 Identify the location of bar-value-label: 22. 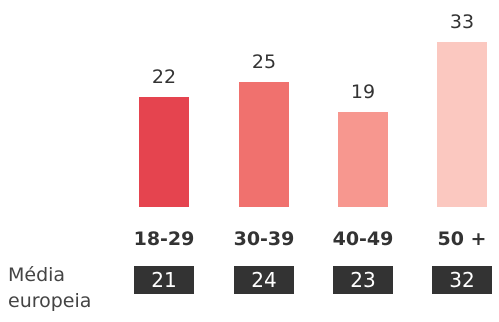
(164, 77).